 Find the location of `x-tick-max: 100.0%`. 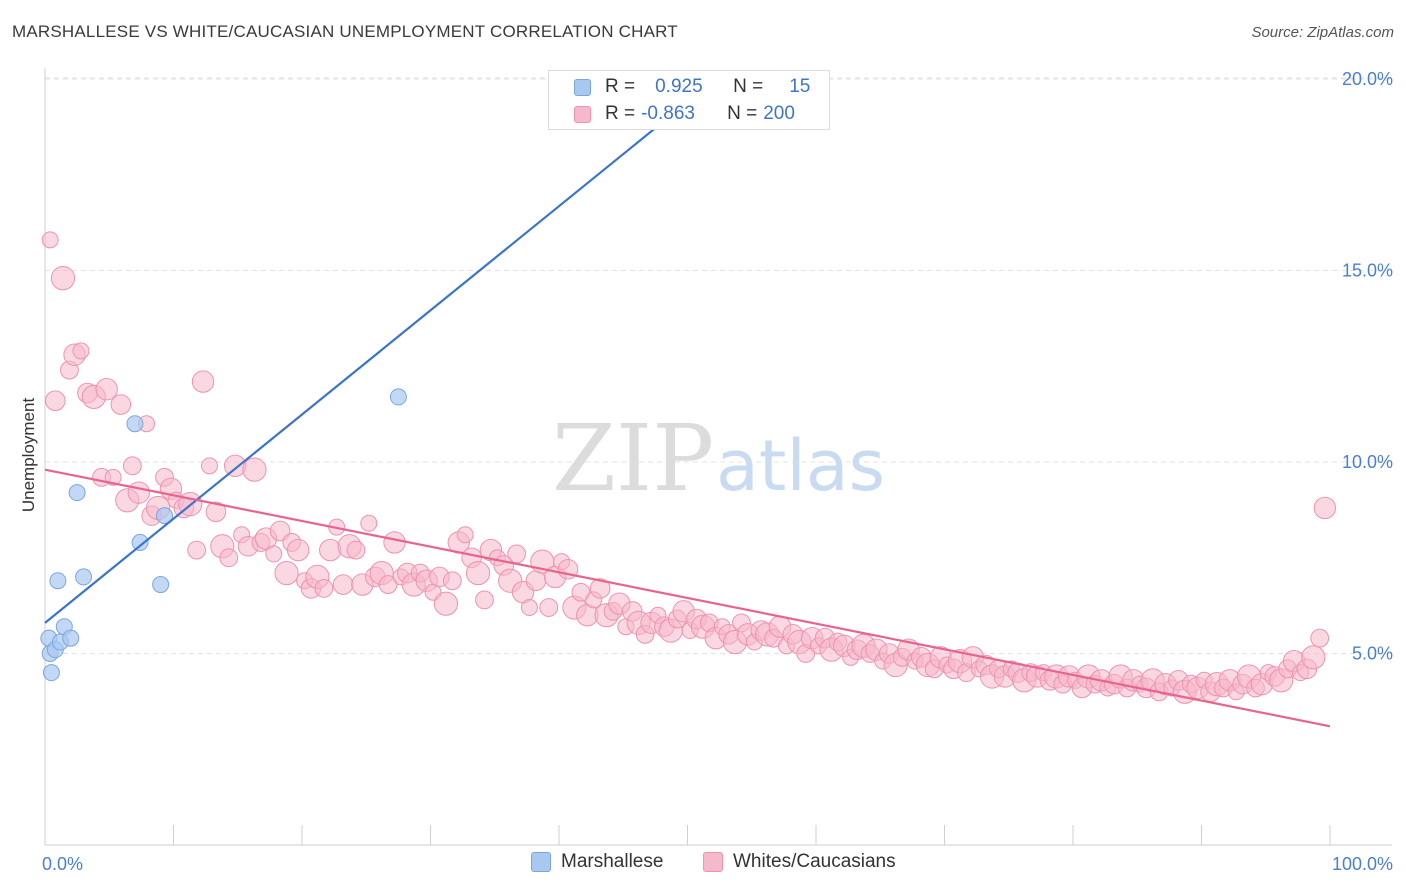

x-tick-max: 100.0% is located at coordinates (1362, 864).